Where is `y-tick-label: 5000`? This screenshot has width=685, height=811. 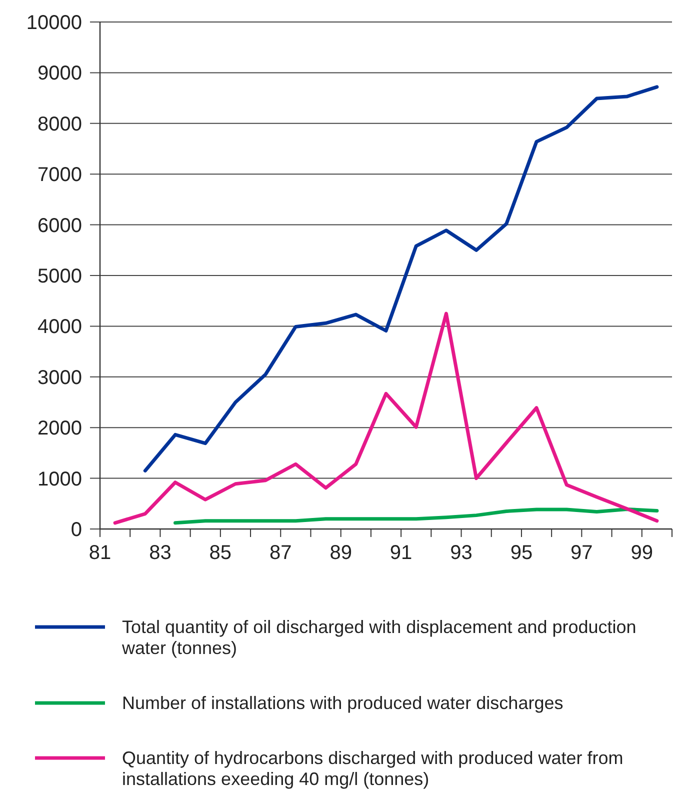
y-tick-label: 5000 is located at coordinates (60, 277).